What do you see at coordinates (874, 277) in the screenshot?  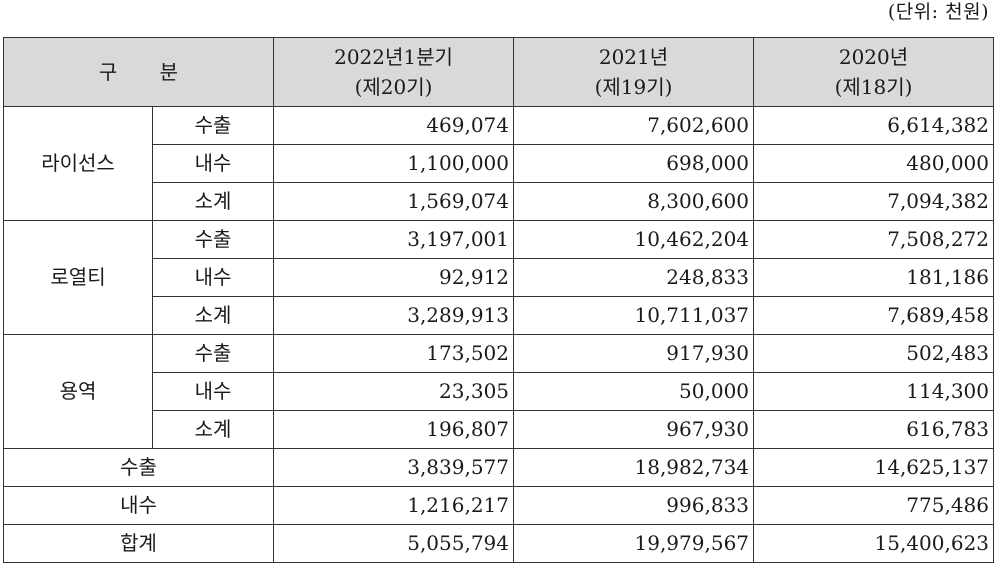 I see `cell-value: 181,186` at bounding box center [874, 277].